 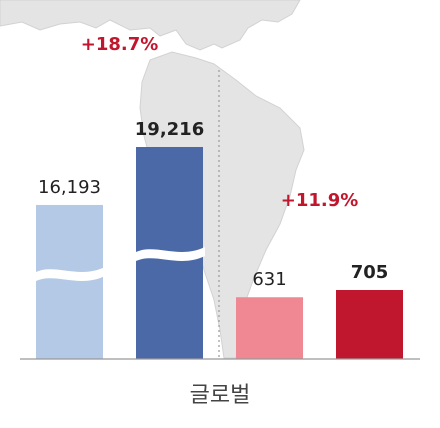 What do you see at coordinates (320, 200) in the screenshot?
I see `growth-label: +11.9%` at bounding box center [320, 200].